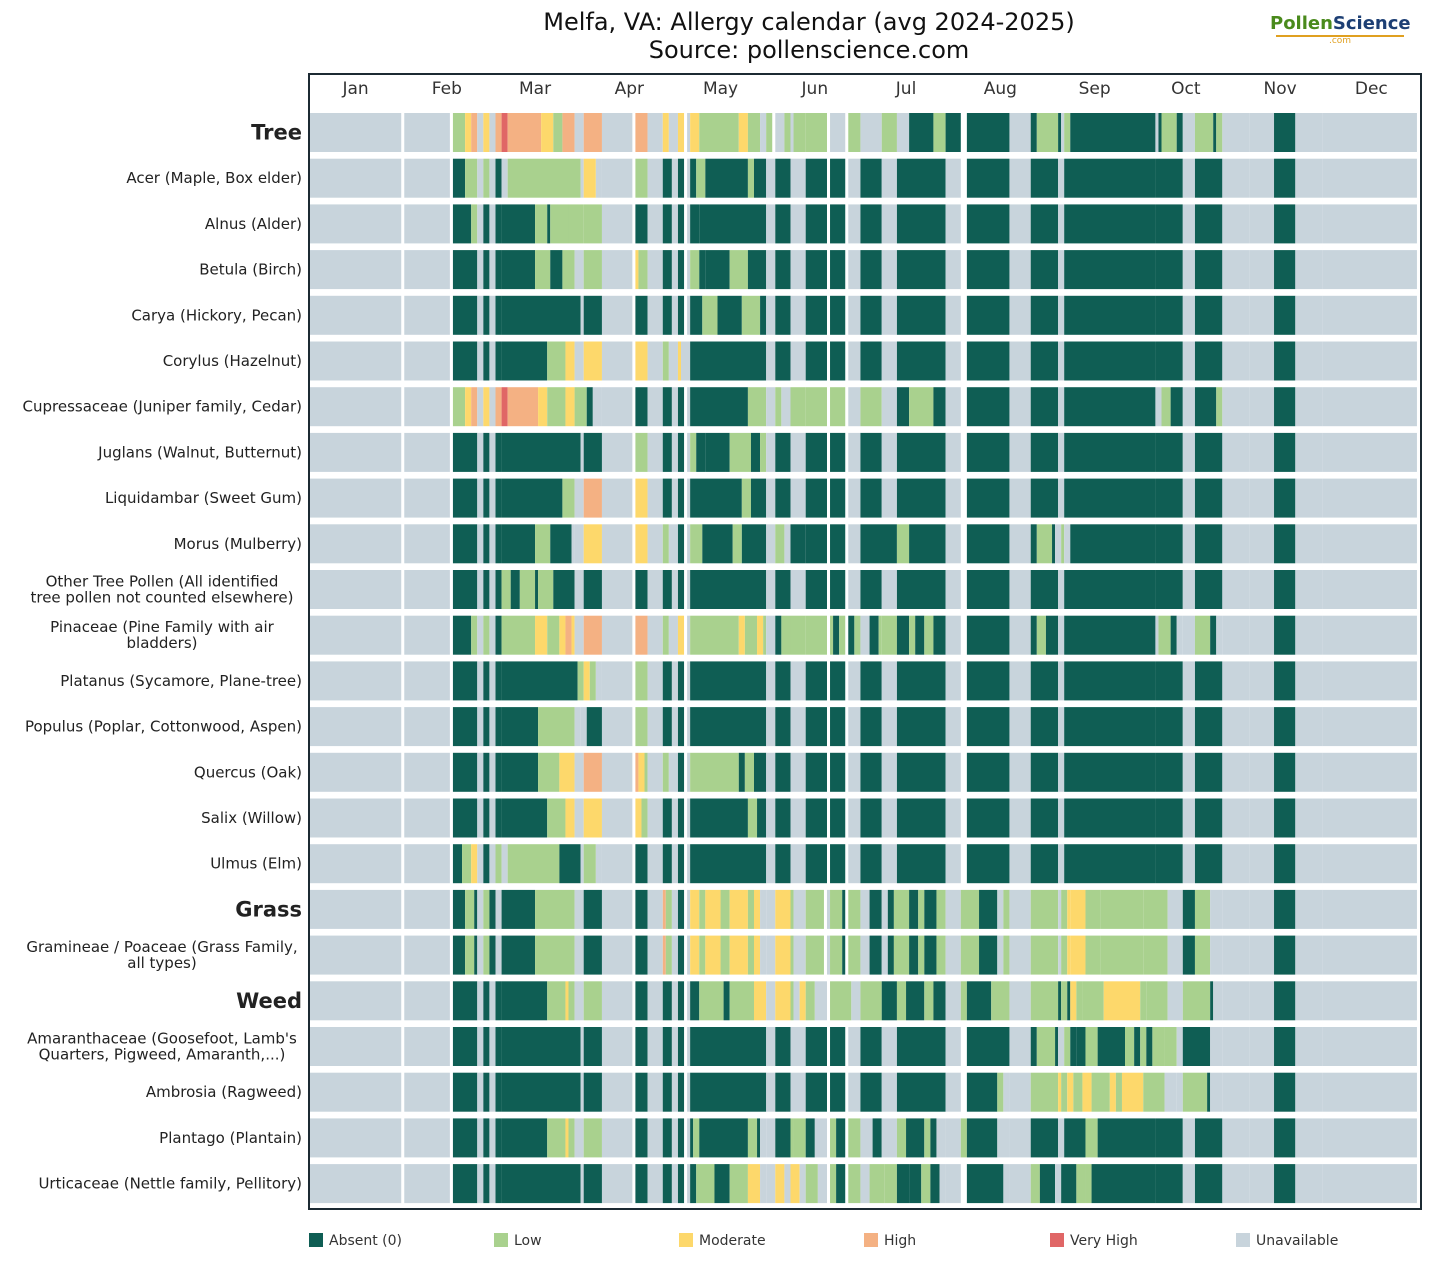 This screenshot has width=1449, height=1280. I want to click on row-label-amaranthaceae-goosefoot-lamb-s-quarters--line-2: Quarters, Pigweed, Amaranth,...), so click(162, 1055).